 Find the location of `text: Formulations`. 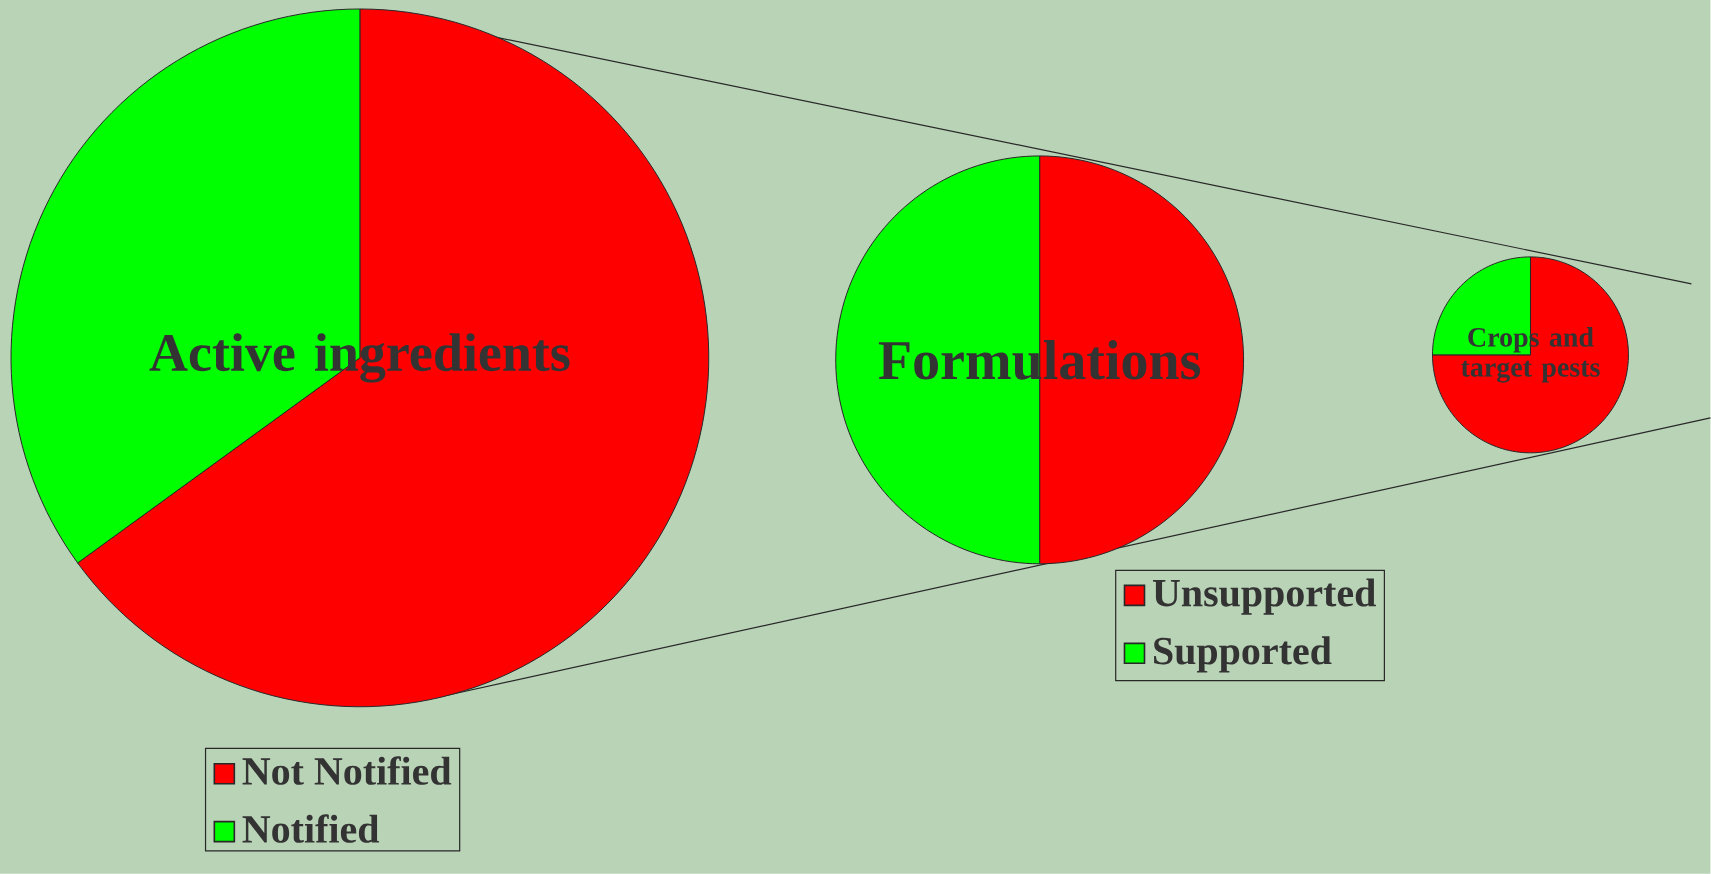

text: Formulations is located at coordinates (1039, 360).